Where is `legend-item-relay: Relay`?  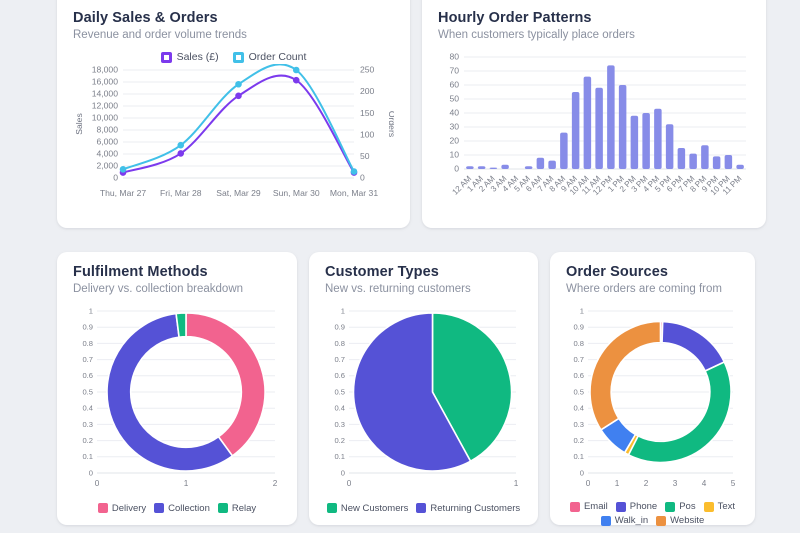 legend-item-relay: Relay is located at coordinates (237, 508).